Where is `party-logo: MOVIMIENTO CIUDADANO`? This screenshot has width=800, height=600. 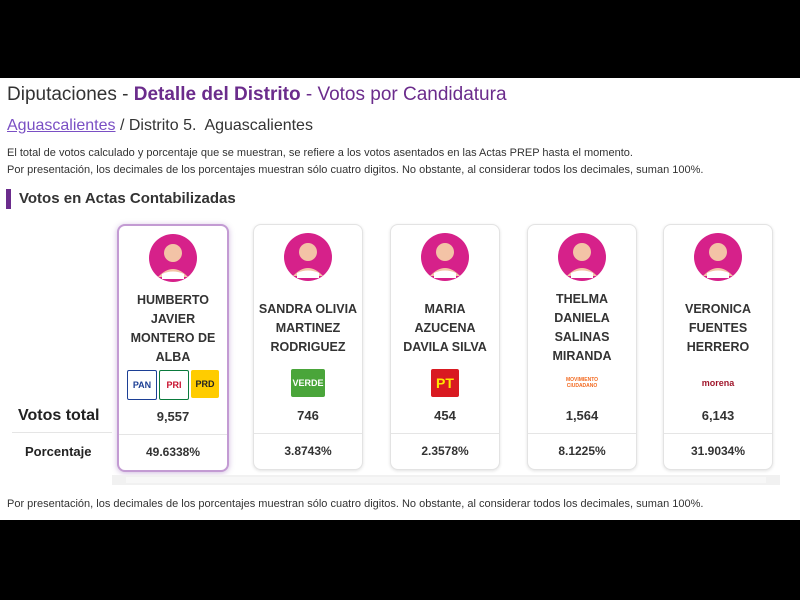 party-logo: MOVIMIENTO CIUDADANO is located at coordinates (582, 383).